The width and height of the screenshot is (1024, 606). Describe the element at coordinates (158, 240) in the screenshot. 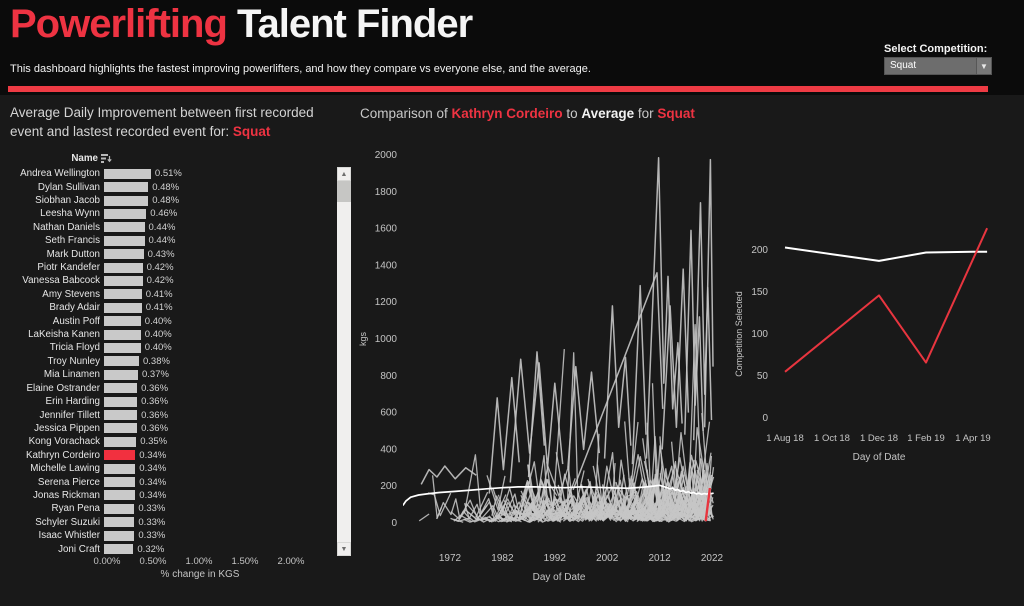

I see `list-item: Seth Francis 0.44%` at that location.